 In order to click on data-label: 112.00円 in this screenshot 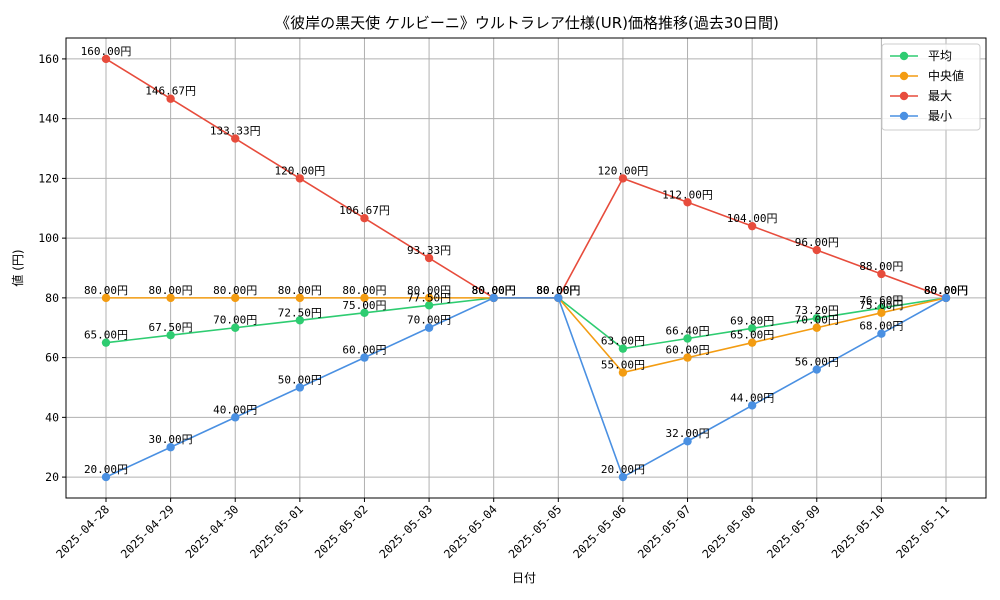, I will do `click(687, 194)`.